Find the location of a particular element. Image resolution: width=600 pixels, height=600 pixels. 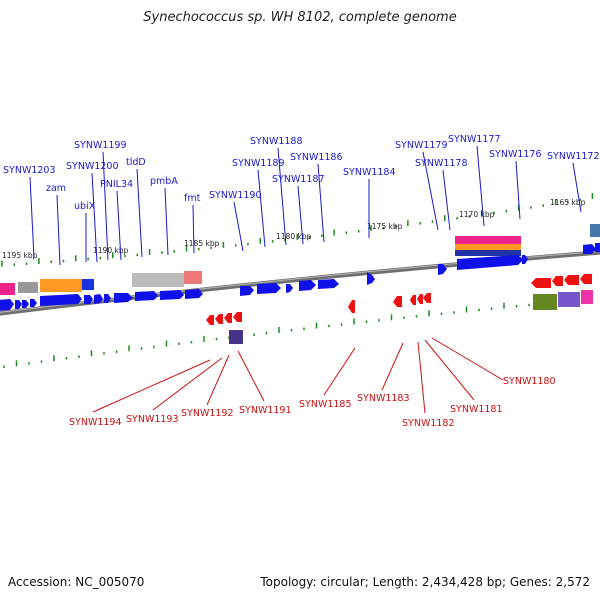

forward-gene-label: tldD is located at coordinates (136, 162).